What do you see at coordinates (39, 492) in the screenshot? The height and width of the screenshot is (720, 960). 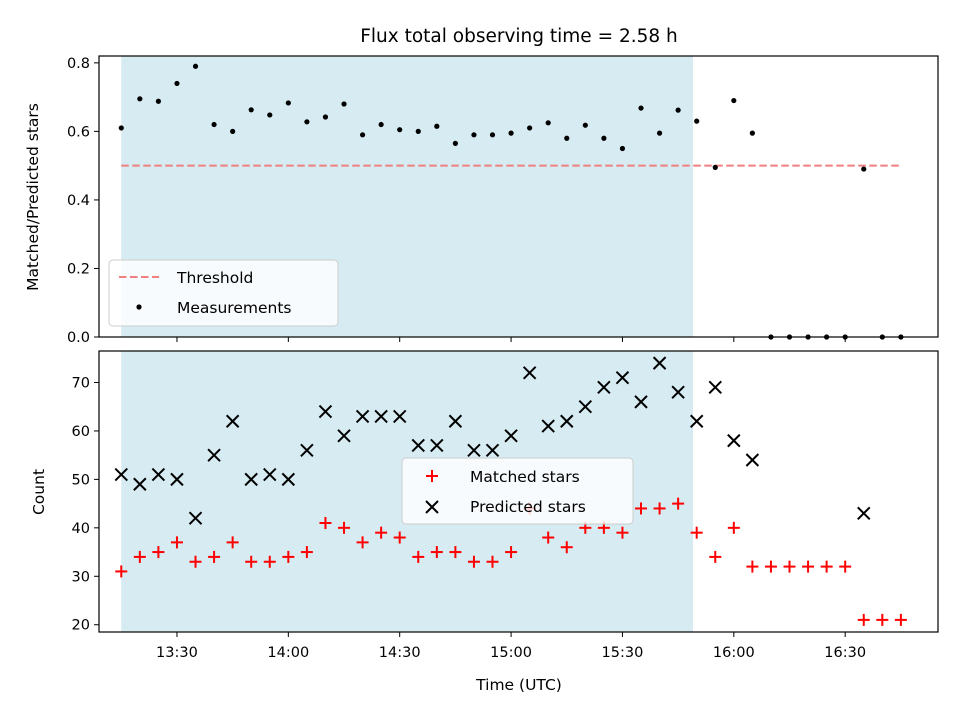 I see `bottom-y-axis-label: Count` at bounding box center [39, 492].